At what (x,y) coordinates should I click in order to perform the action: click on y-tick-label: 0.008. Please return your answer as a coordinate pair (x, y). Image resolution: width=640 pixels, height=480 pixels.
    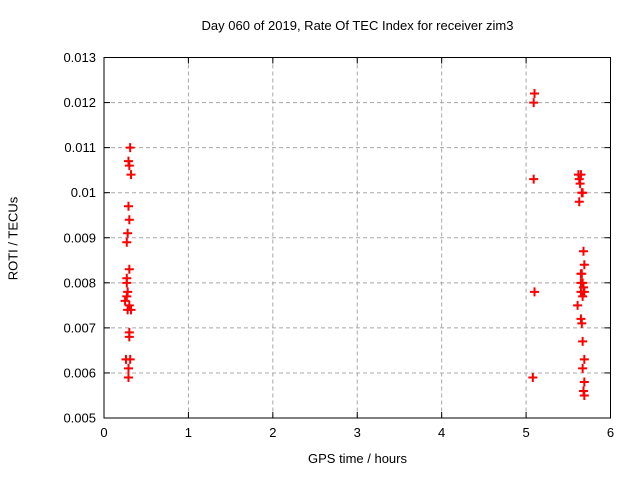
    Looking at the image, I should click on (79, 282).